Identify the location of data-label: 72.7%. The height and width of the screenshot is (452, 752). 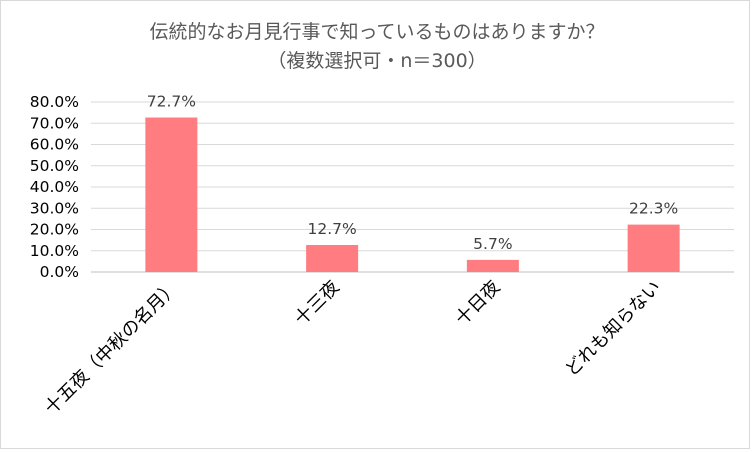
(171, 102).